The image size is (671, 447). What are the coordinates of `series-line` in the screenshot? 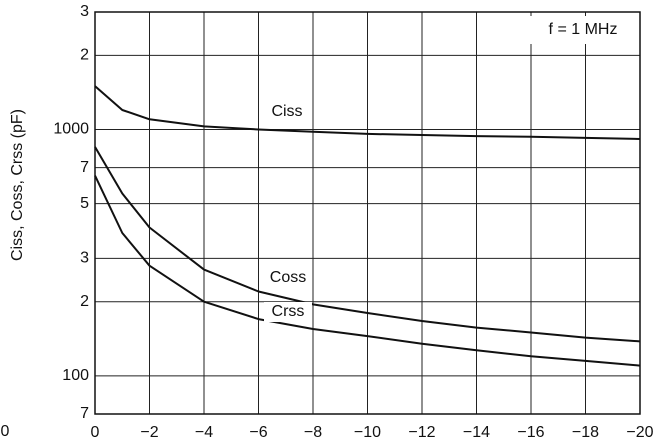 It's located at (367, 112).